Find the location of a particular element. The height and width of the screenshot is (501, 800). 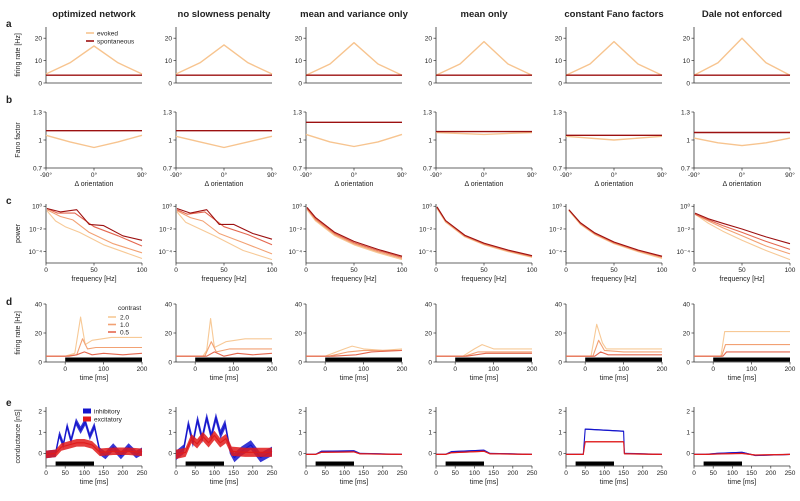

panel-b-5-line-evoked is located at coordinates (614, 138).